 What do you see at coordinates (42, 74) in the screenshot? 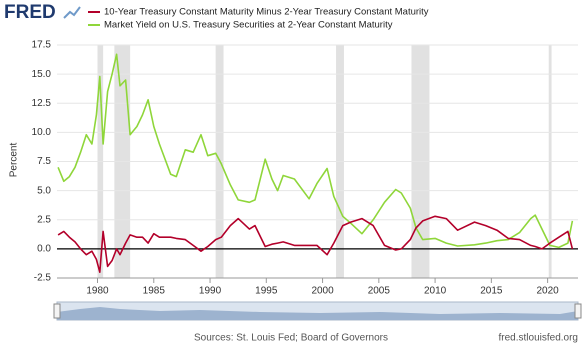
I see `y-tick-label: 15.0` at bounding box center [42, 74].